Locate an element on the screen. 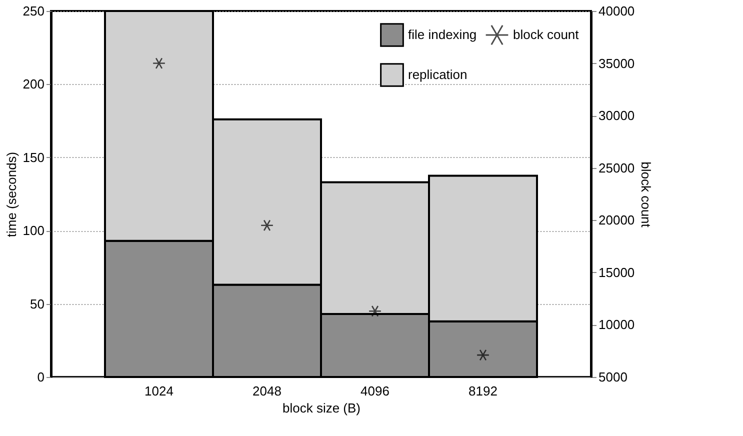 Image resolution: width=743 pixels, height=436 pixels. legend-label: replication is located at coordinates (438, 74).